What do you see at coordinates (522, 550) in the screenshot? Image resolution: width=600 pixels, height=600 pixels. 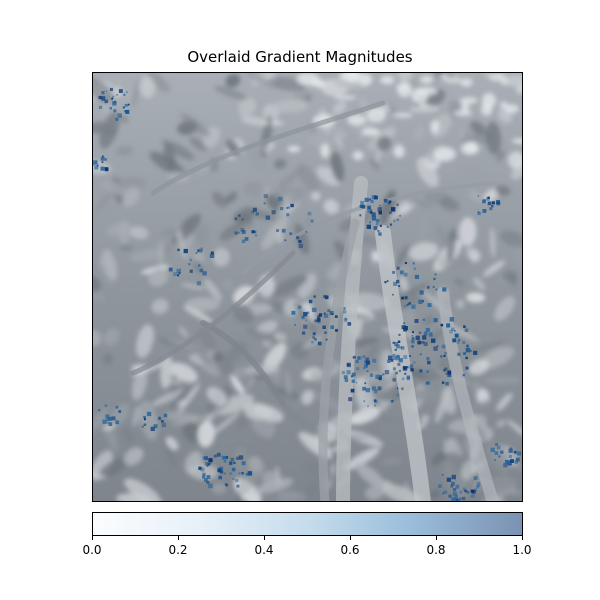 I see `colorbar-tick-label: 1.0` at bounding box center [522, 550].